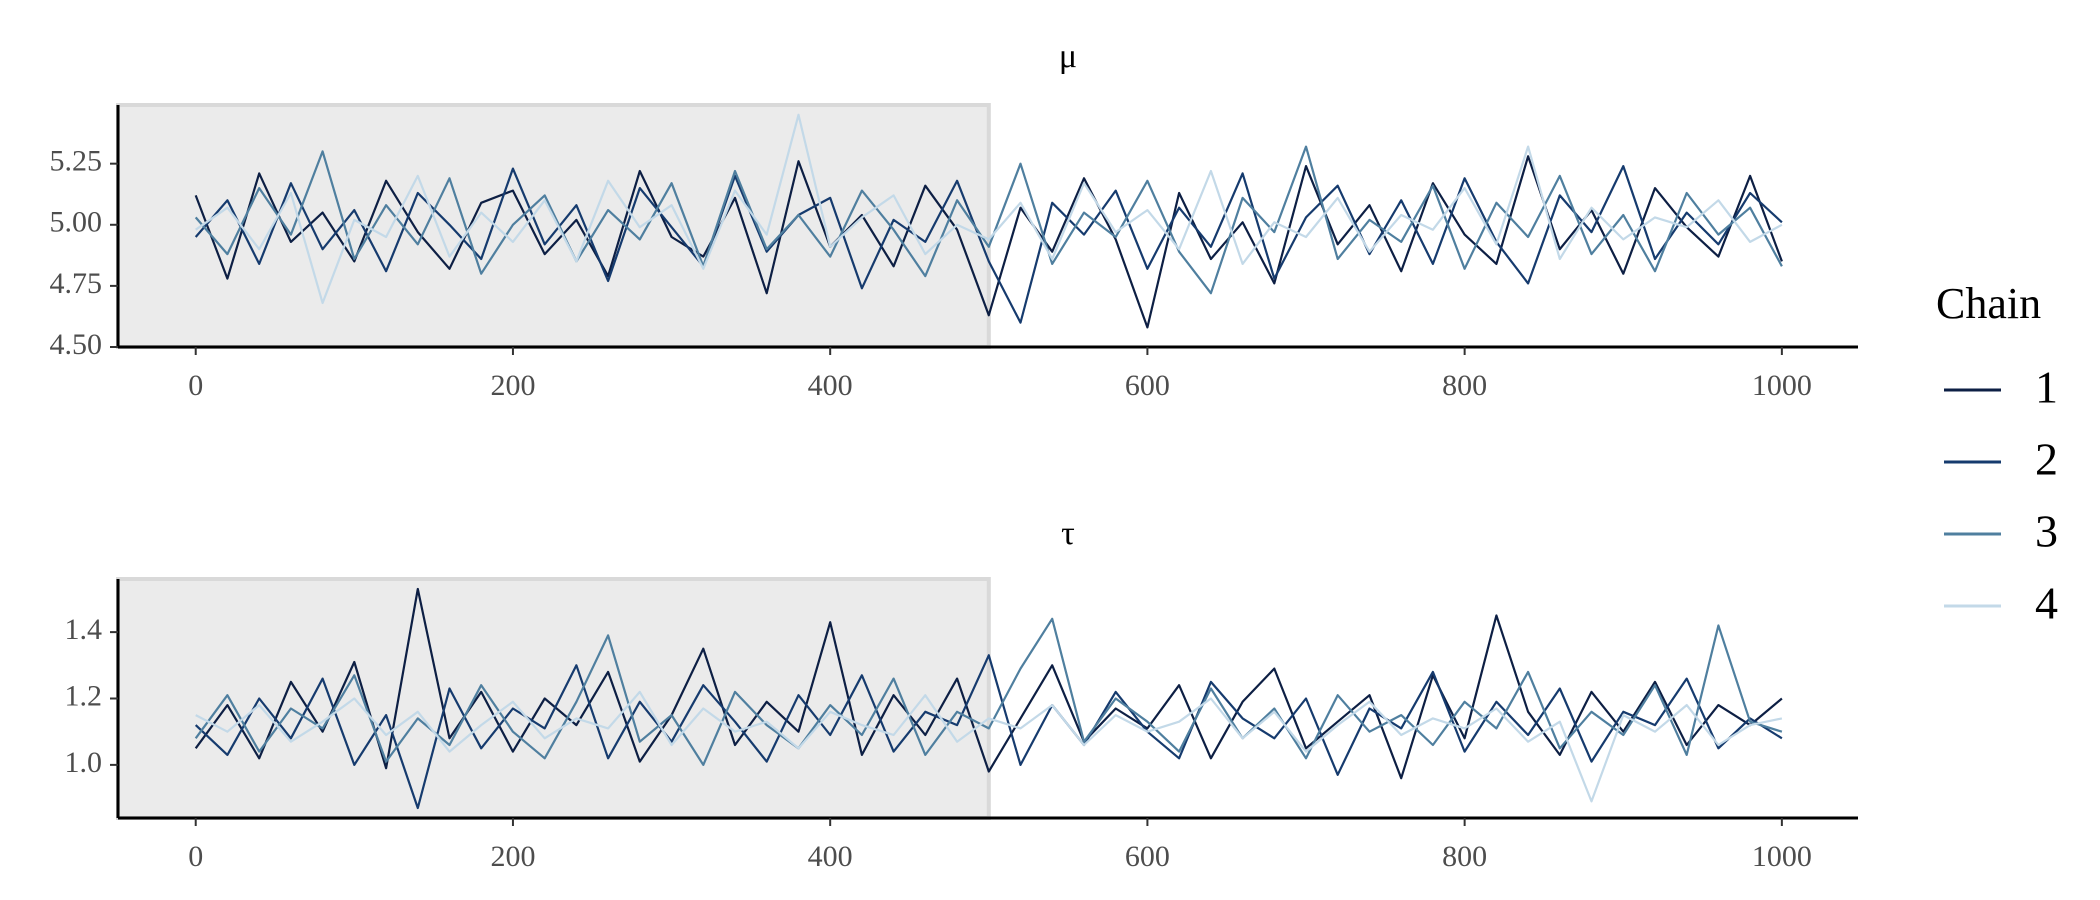 This screenshot has width=2100, height=900. What do you see at coordinates (2046, 387) in the screenshot?
I see `legend-label: 1` at bounding box center [2046, 387].